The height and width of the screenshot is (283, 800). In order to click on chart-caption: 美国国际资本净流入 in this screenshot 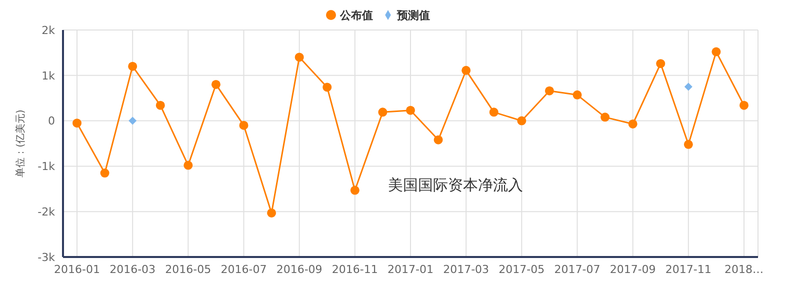, I will do `click(455, 185)`.